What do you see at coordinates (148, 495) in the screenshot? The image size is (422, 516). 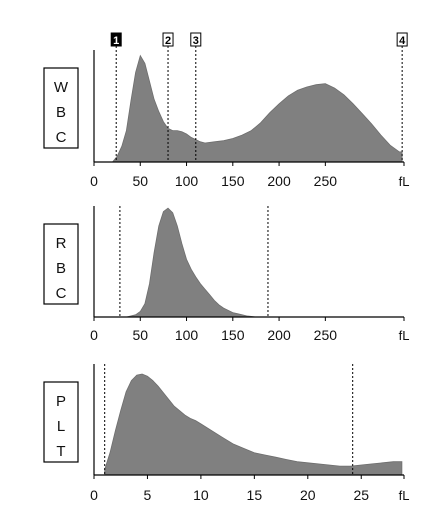 I see `x-tick-label: 5` at bounding box center [148, 495].